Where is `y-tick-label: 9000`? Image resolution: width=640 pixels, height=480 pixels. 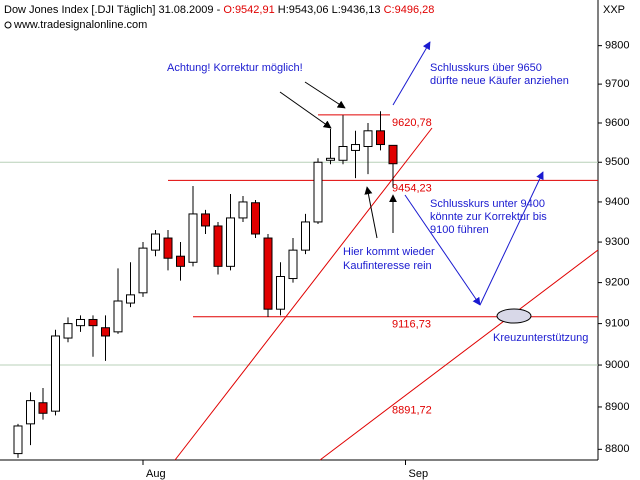 y-tick-label: 9000 is located at coordinates (617, 365).